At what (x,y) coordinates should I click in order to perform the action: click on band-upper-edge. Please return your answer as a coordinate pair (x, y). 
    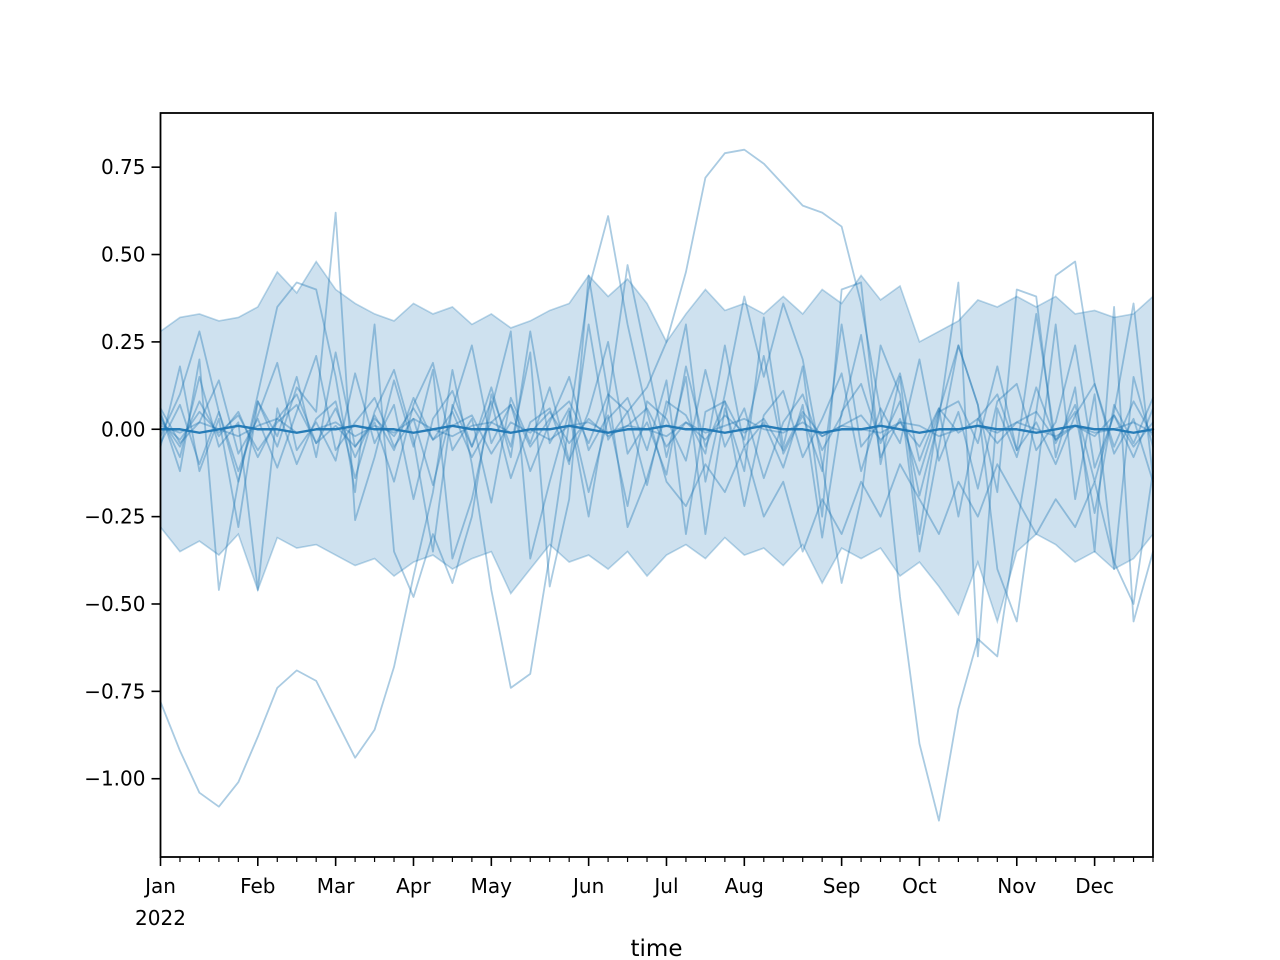
    Looking at the image, I should click on (657, 302).